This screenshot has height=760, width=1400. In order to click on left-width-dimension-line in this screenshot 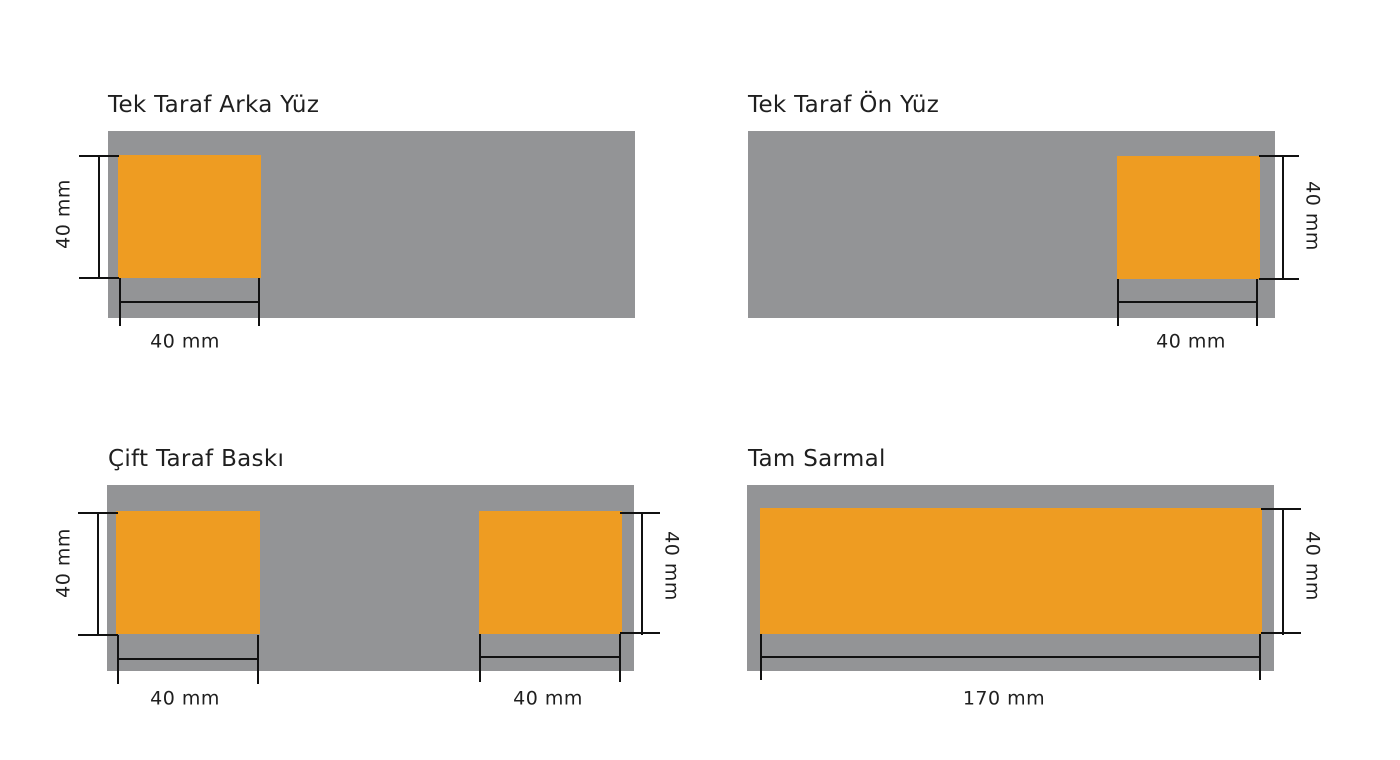, I will do `click(188, 659)`.